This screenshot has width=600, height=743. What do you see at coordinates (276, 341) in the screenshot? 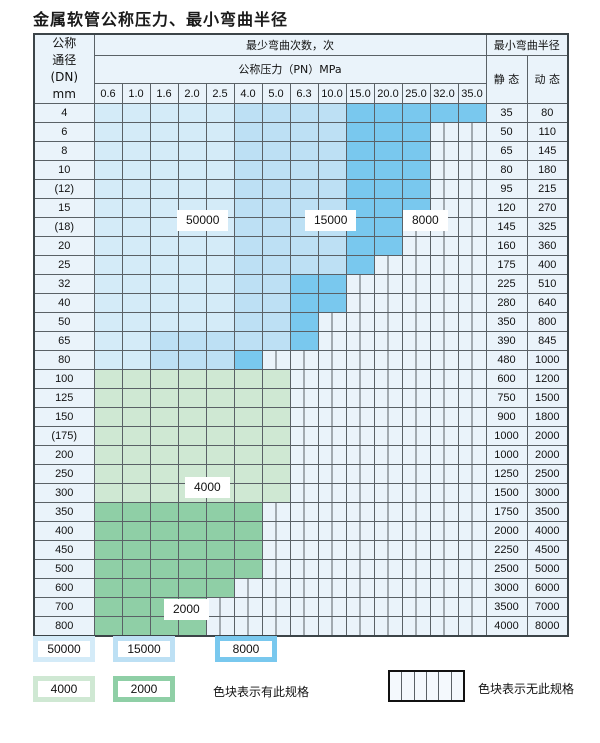
I see `cell-r12-c6` at bounding box center [276, 341].